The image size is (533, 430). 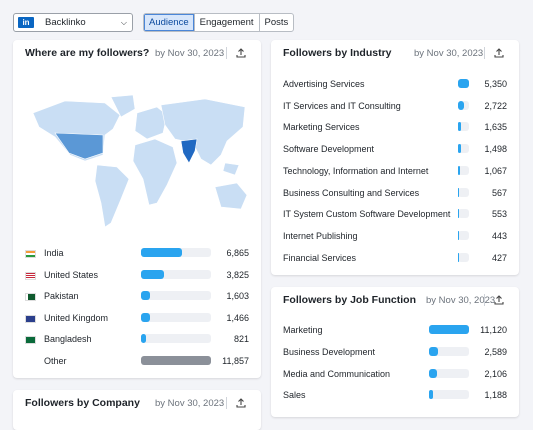 What do you see at coordinates (54, 253) in the screenshot?
I see `row-label: India` at bounding box center [54, 253].